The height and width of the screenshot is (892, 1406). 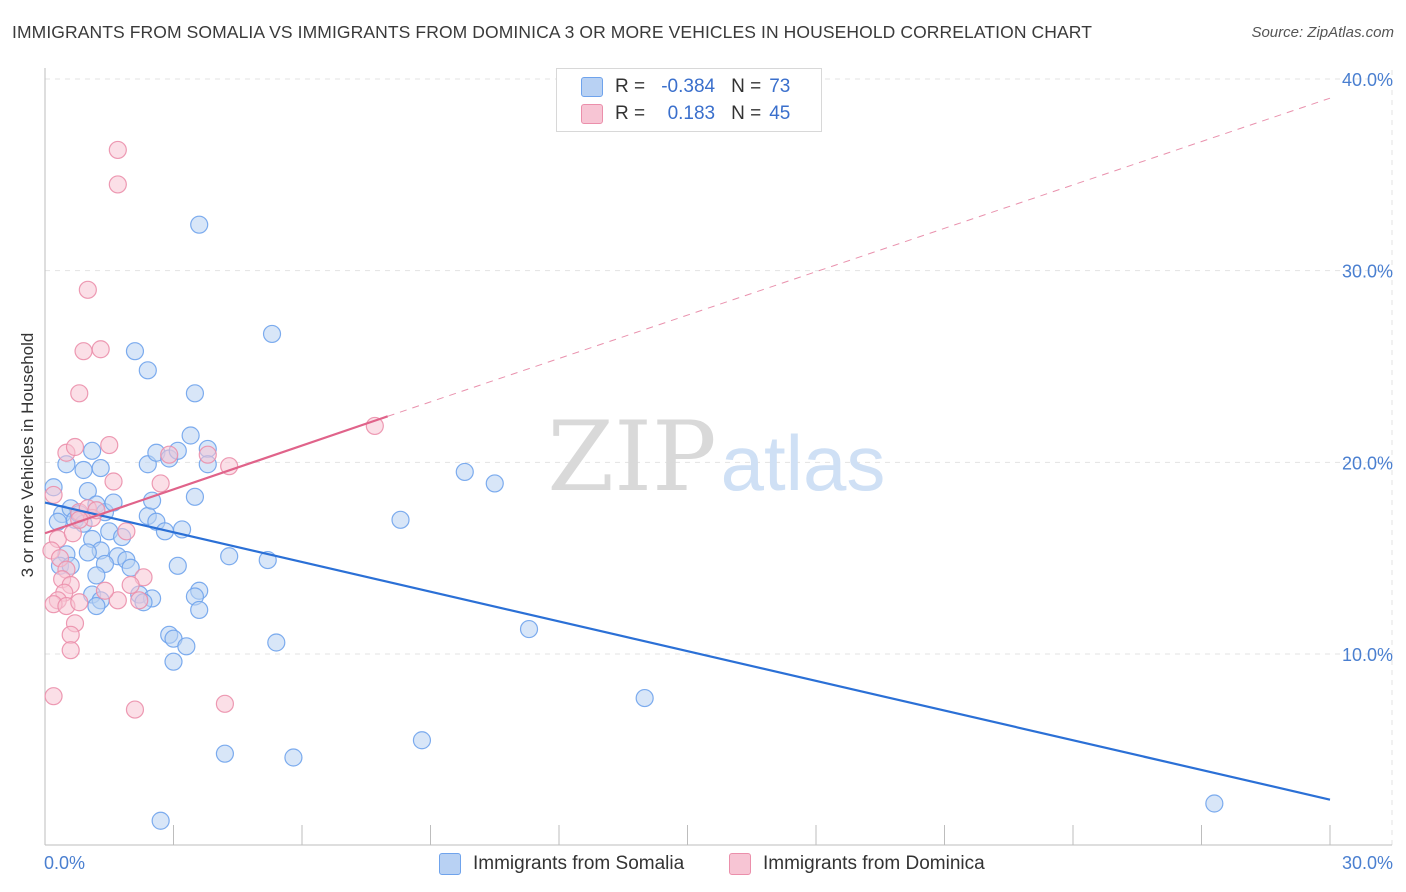 I want to click on y-tick-label: 20.0%, so click(x=1367, y=463).